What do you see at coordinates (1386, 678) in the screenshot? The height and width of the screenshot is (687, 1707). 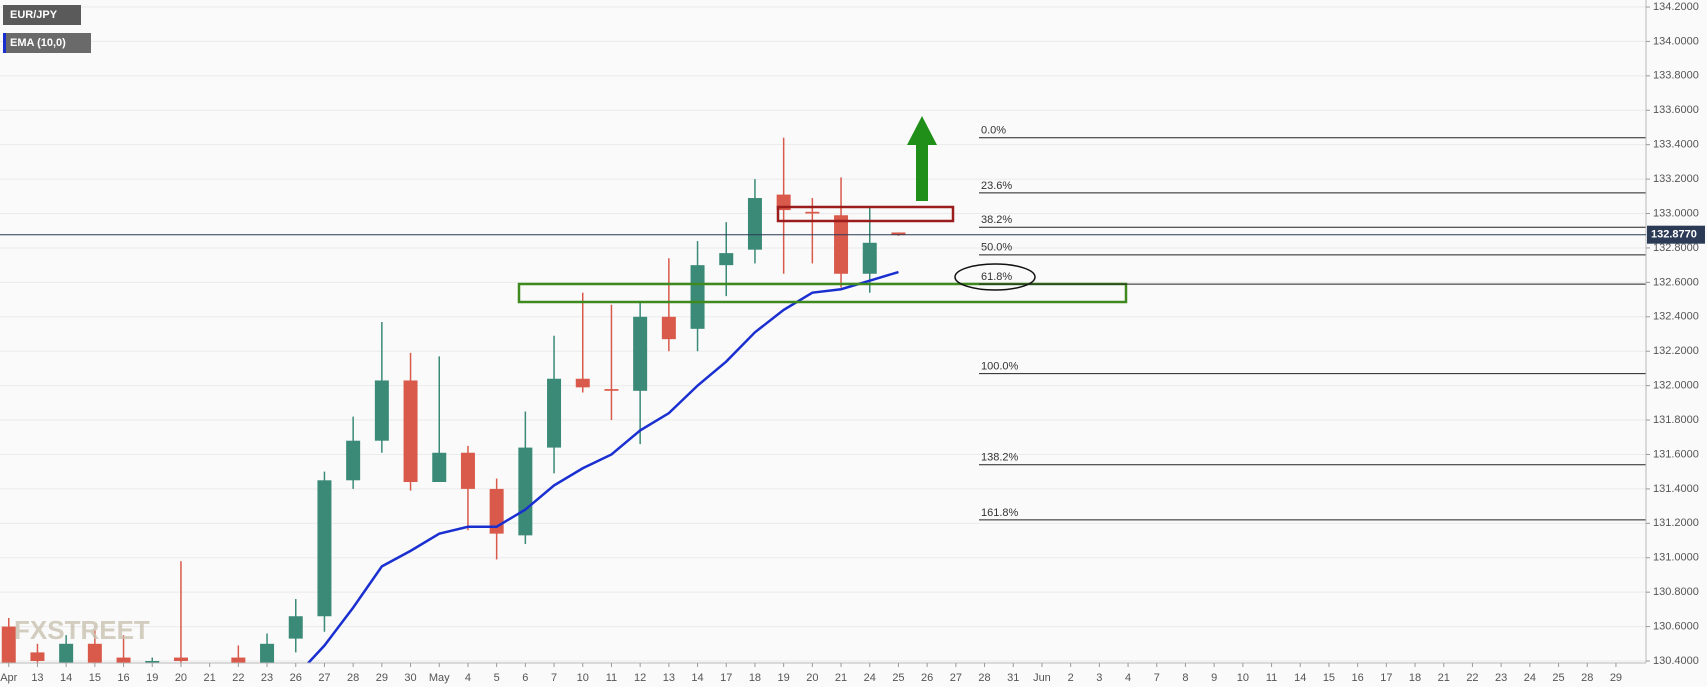 I see `x-tick-label: 17` at bounding box center [1386, 678].